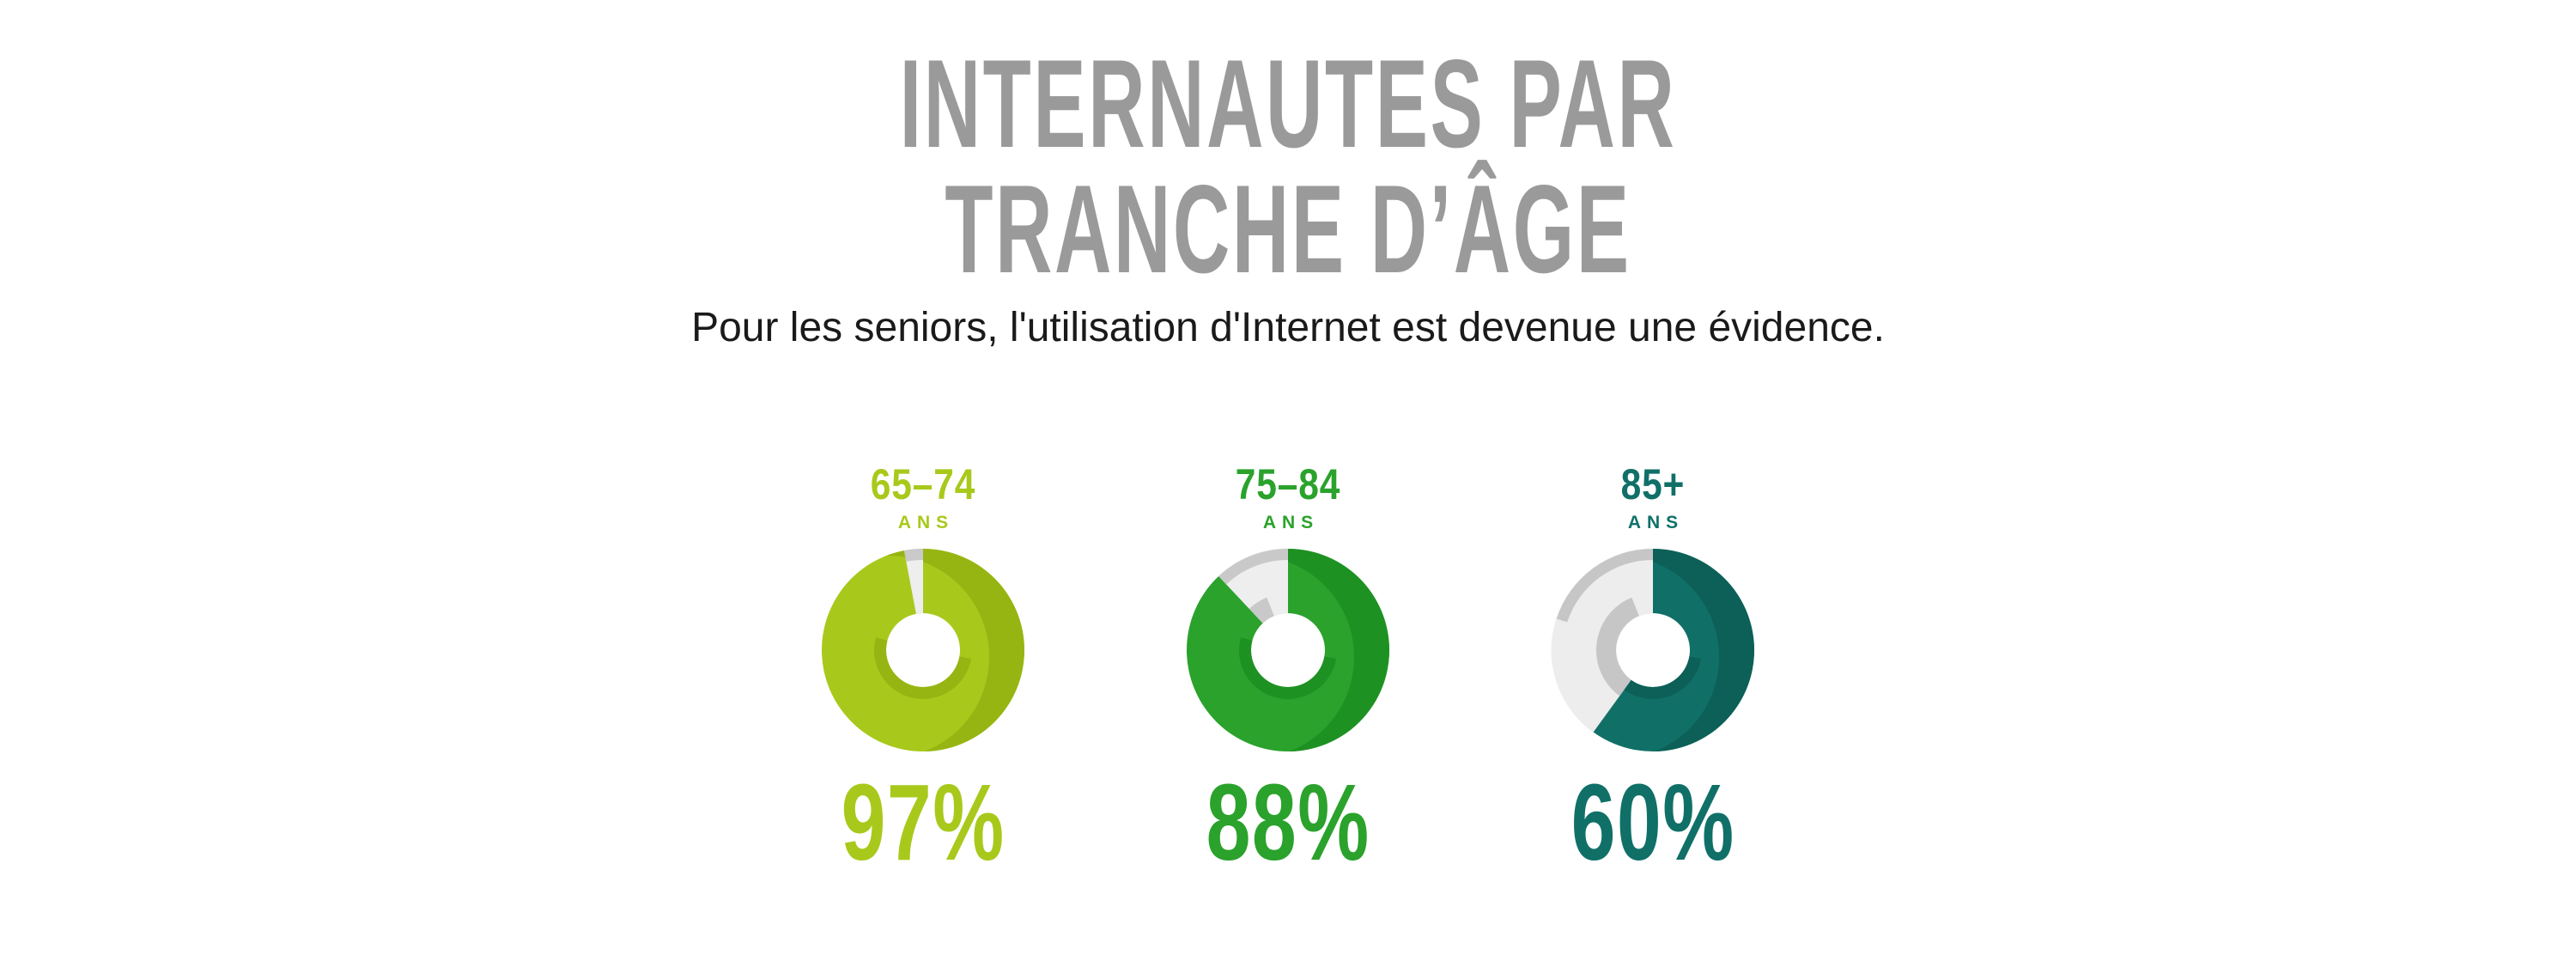 This screenshot has width=2576, height=961. I want to click on percentage-value: 60%, so click(1653, 823).